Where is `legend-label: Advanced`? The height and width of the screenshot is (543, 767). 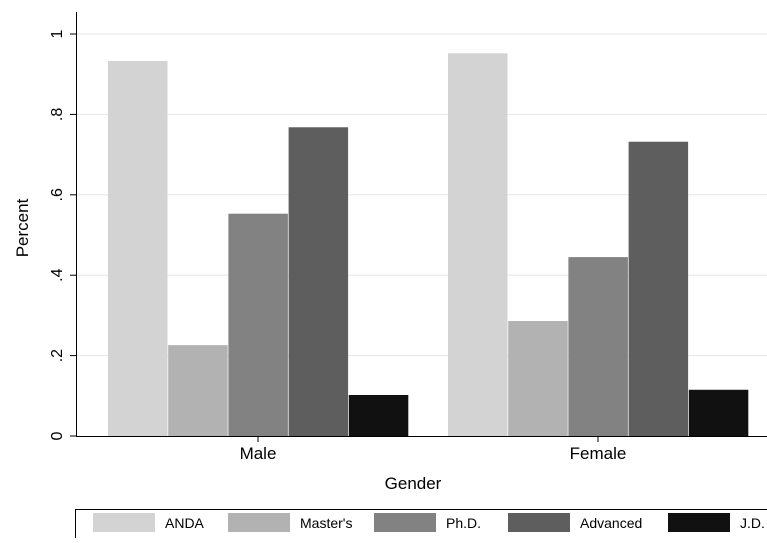
legend-label: Advanced is located at coordinates (611, 523).